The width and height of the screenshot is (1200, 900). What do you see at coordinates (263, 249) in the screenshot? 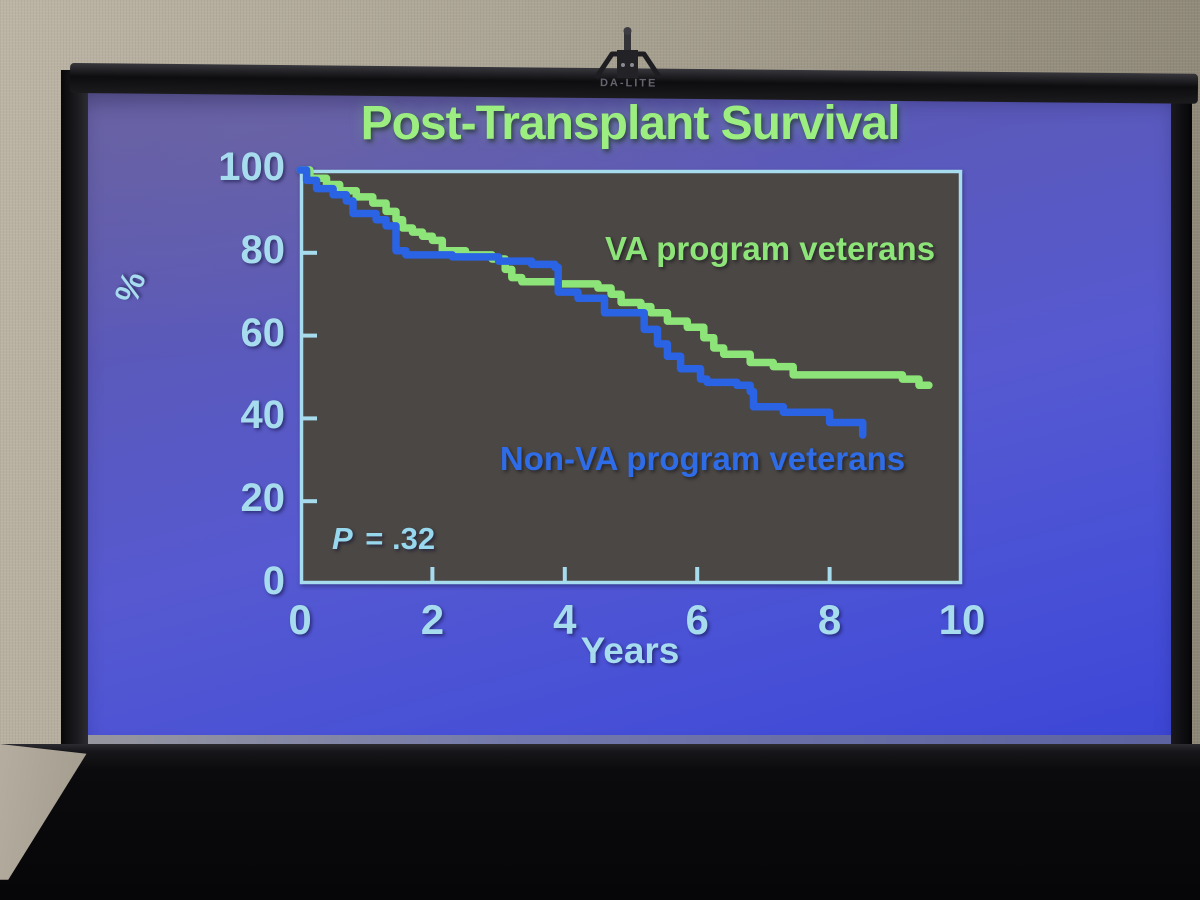
I see `y-tick-label: 80` at bounding box center [263, 249].